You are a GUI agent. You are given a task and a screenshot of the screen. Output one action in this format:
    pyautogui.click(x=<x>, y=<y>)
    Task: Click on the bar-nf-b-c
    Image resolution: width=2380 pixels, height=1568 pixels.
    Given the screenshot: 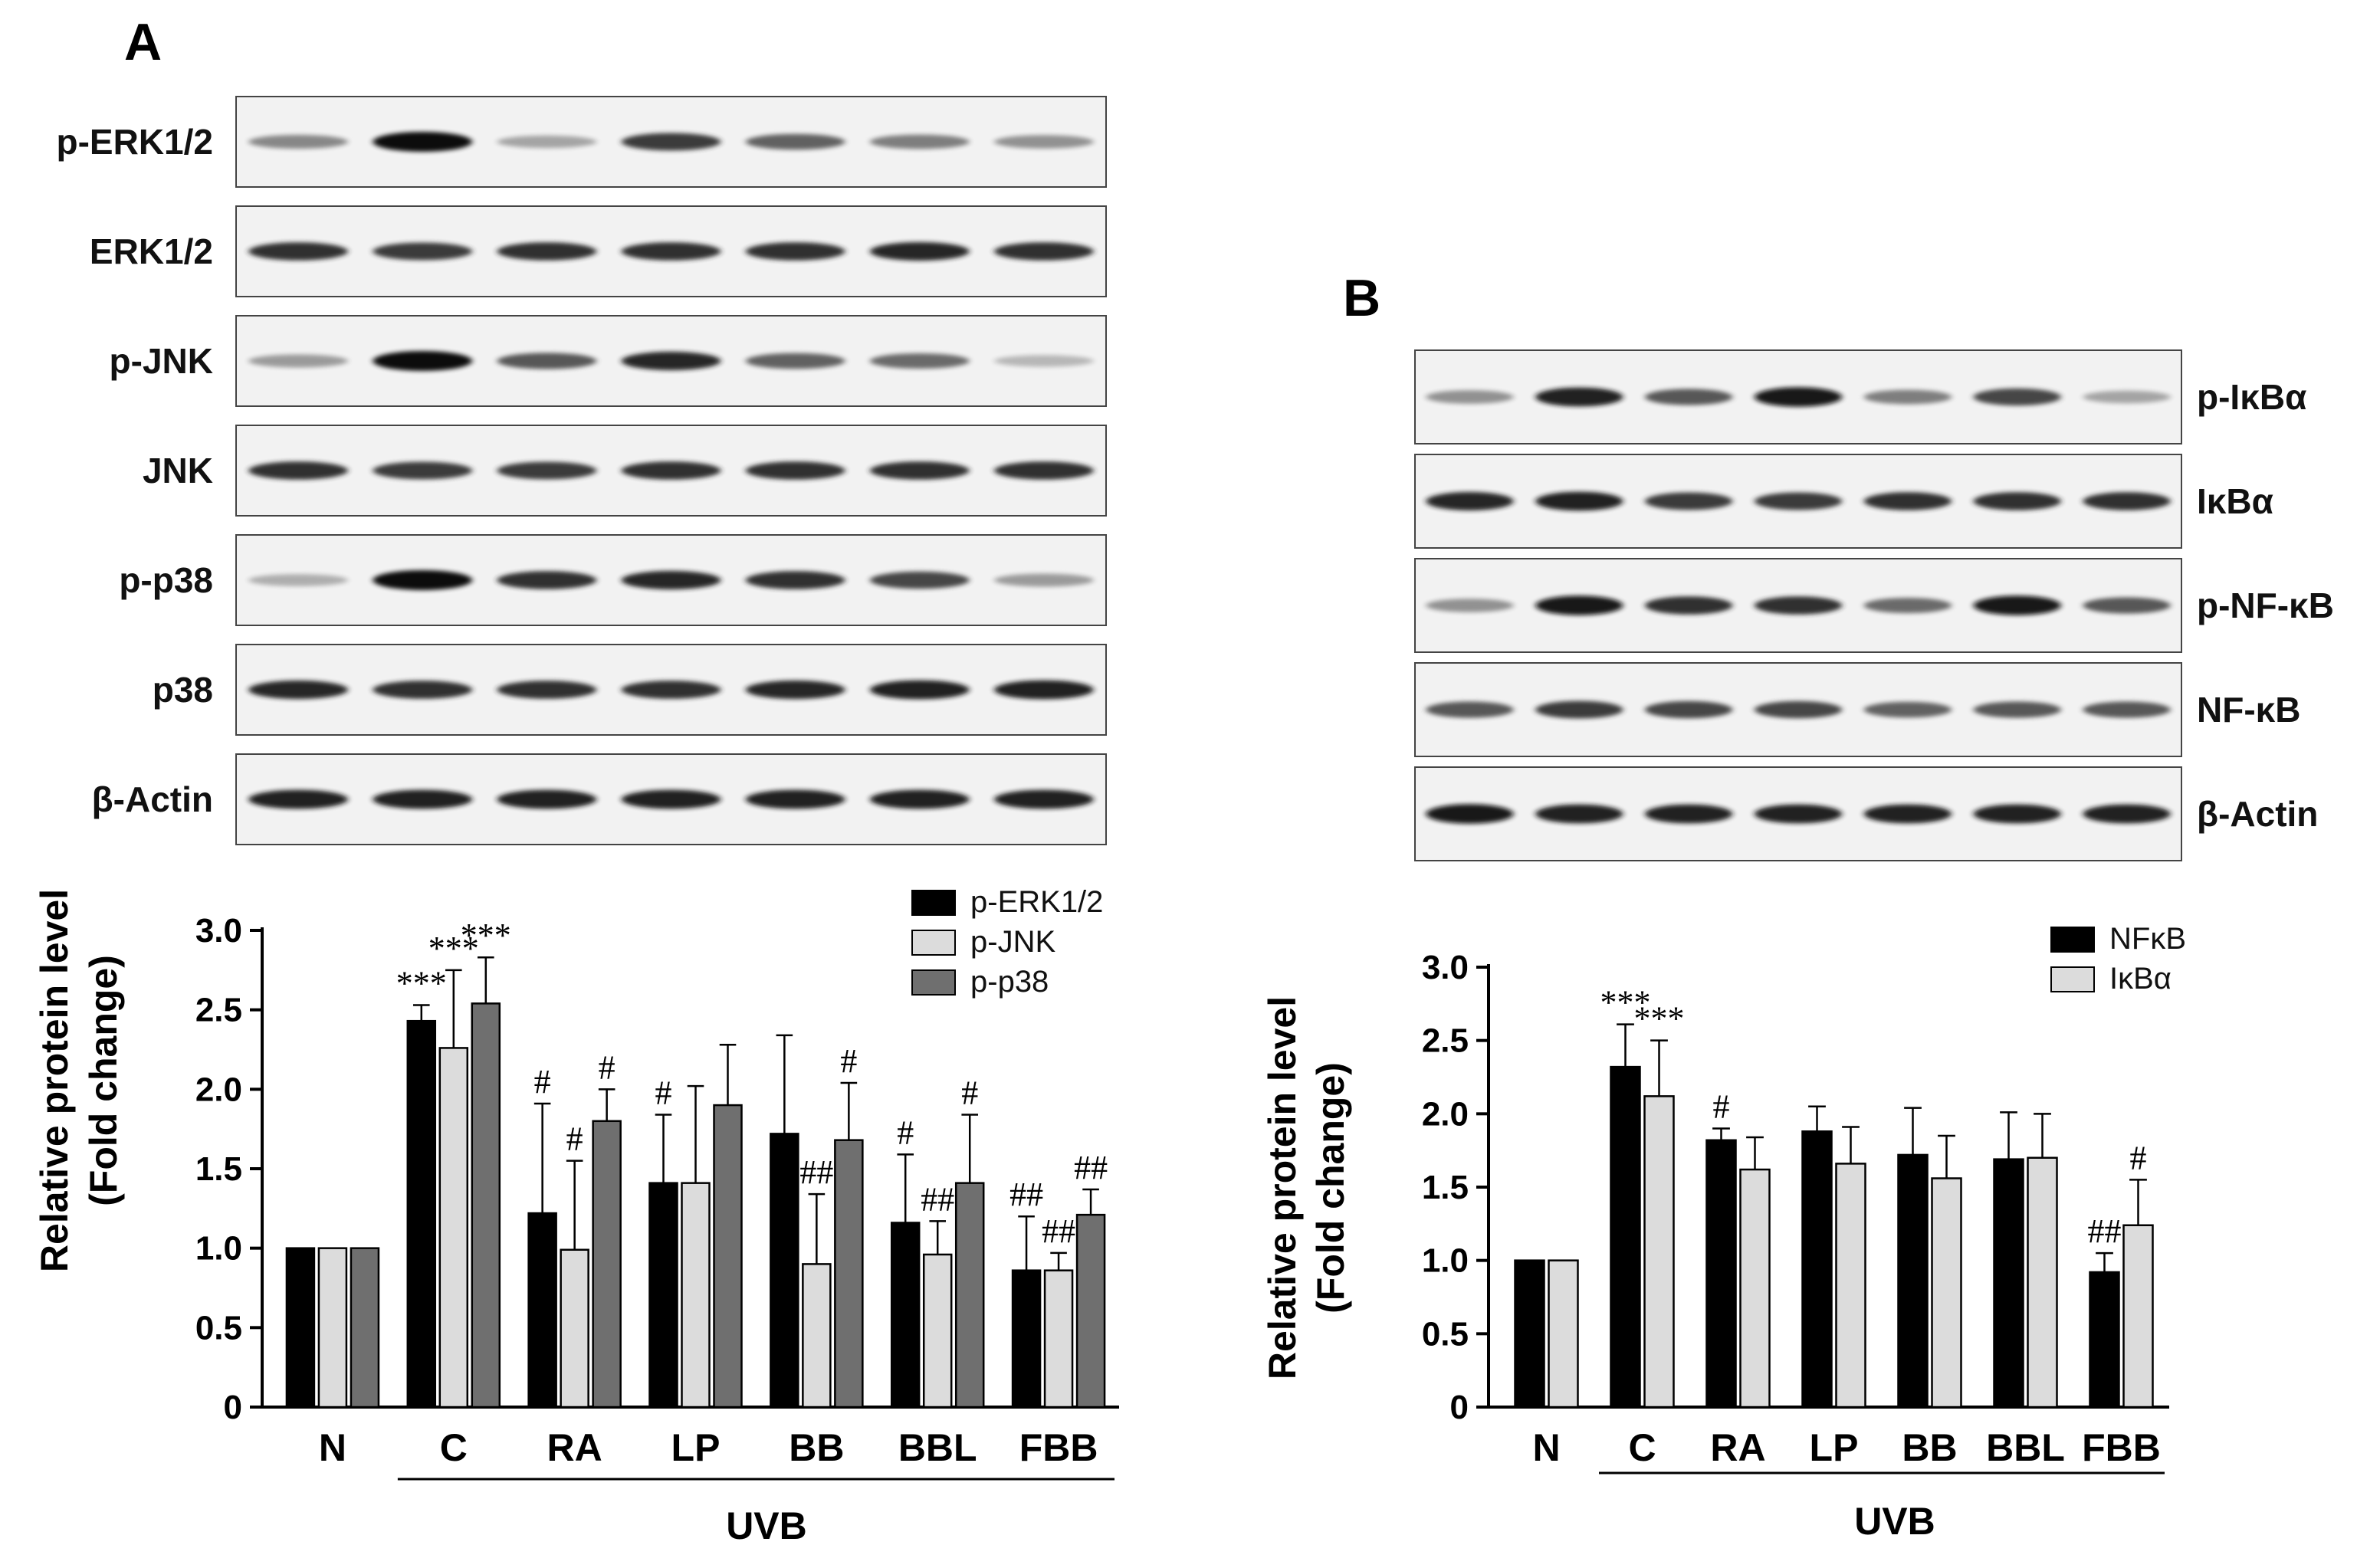 What is the action you would take?
    pyautogui.click(x=1625, y=1237)
    